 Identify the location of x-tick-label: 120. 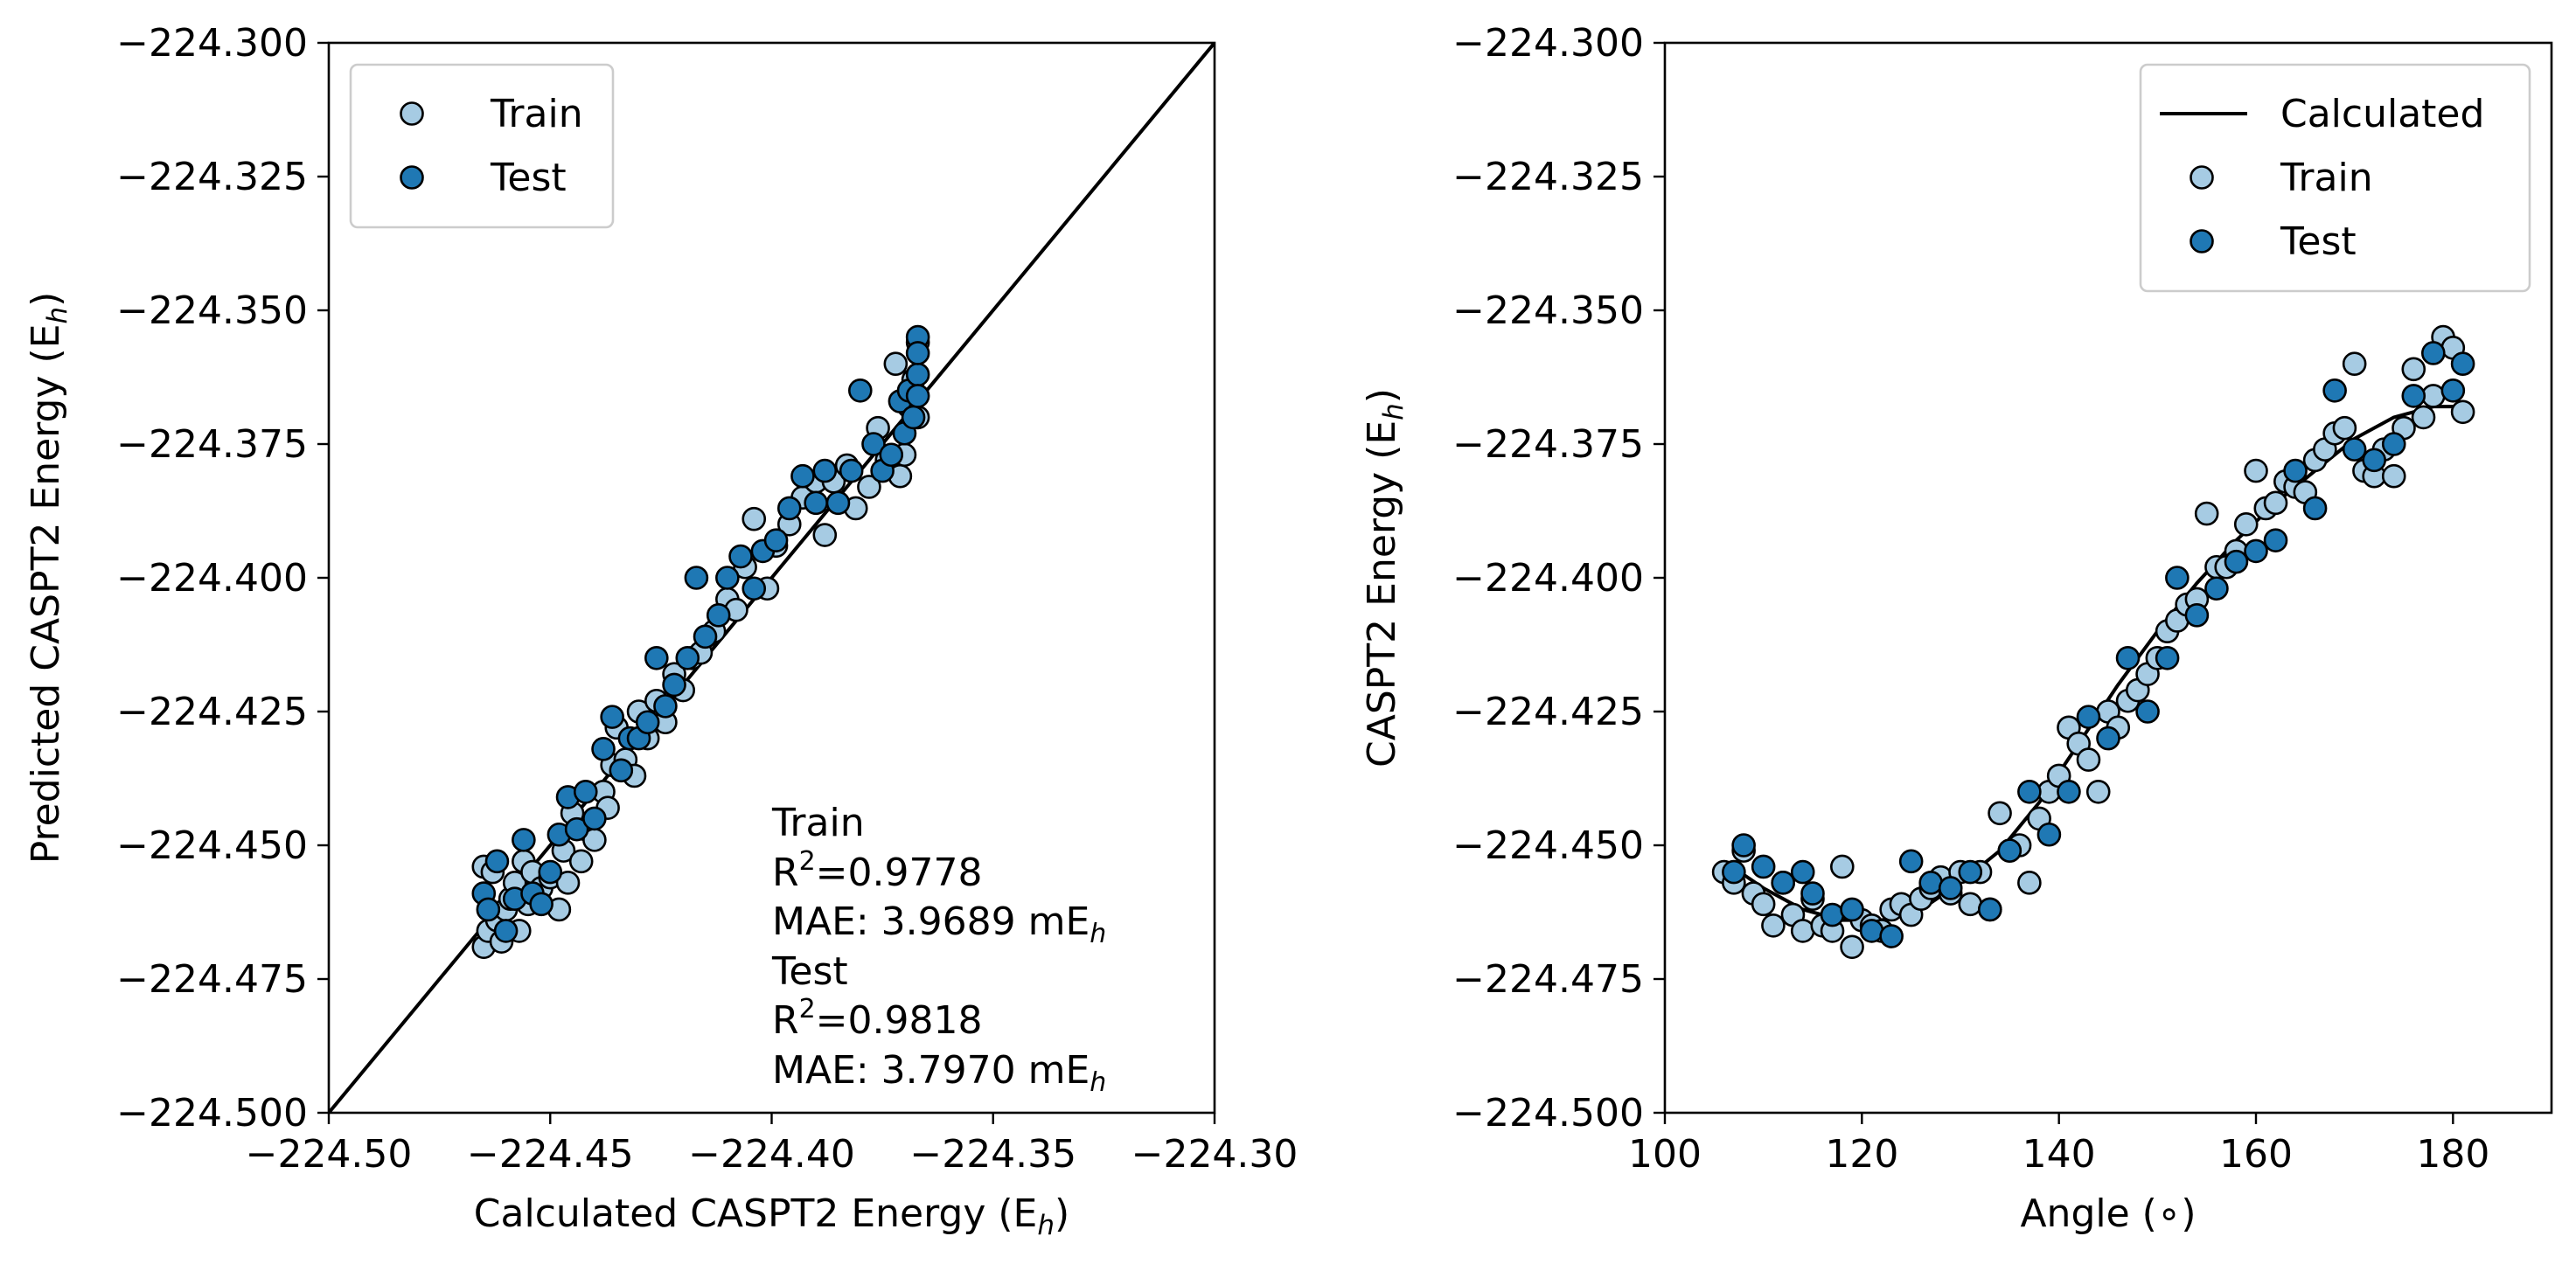
(1861, 1155).